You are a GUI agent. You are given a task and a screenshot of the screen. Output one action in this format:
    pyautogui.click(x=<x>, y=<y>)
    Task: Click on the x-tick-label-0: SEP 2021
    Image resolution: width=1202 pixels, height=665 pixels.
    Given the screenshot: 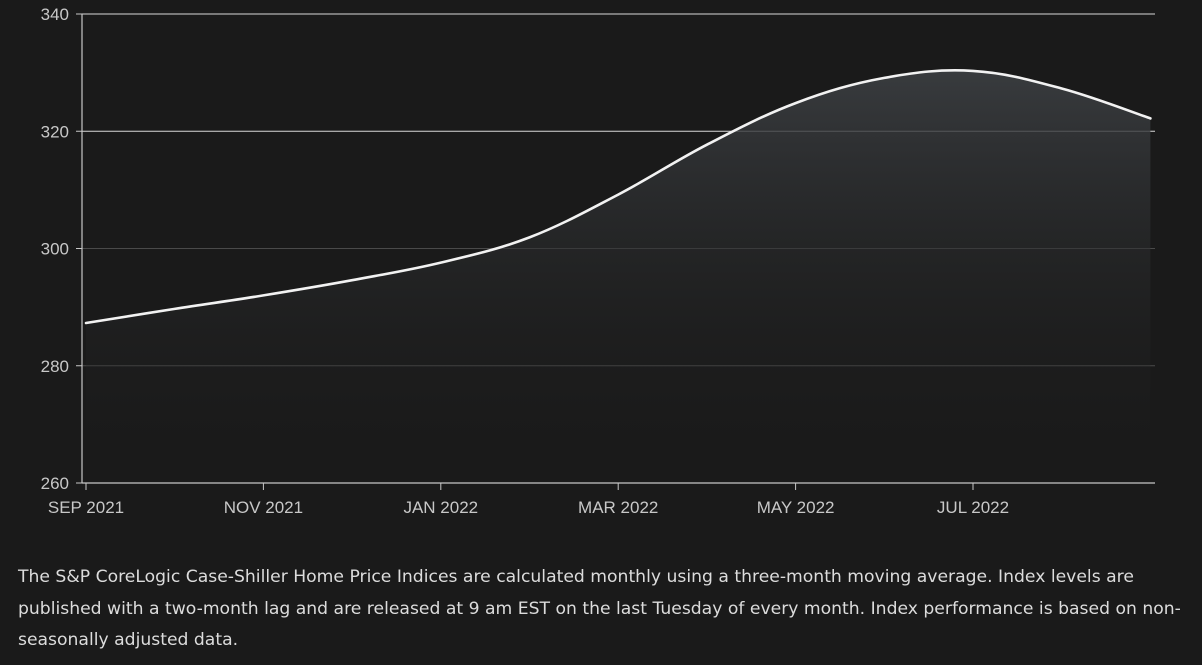 What is the action you would take?
    pyautogui.click(x=86, y=507)
    